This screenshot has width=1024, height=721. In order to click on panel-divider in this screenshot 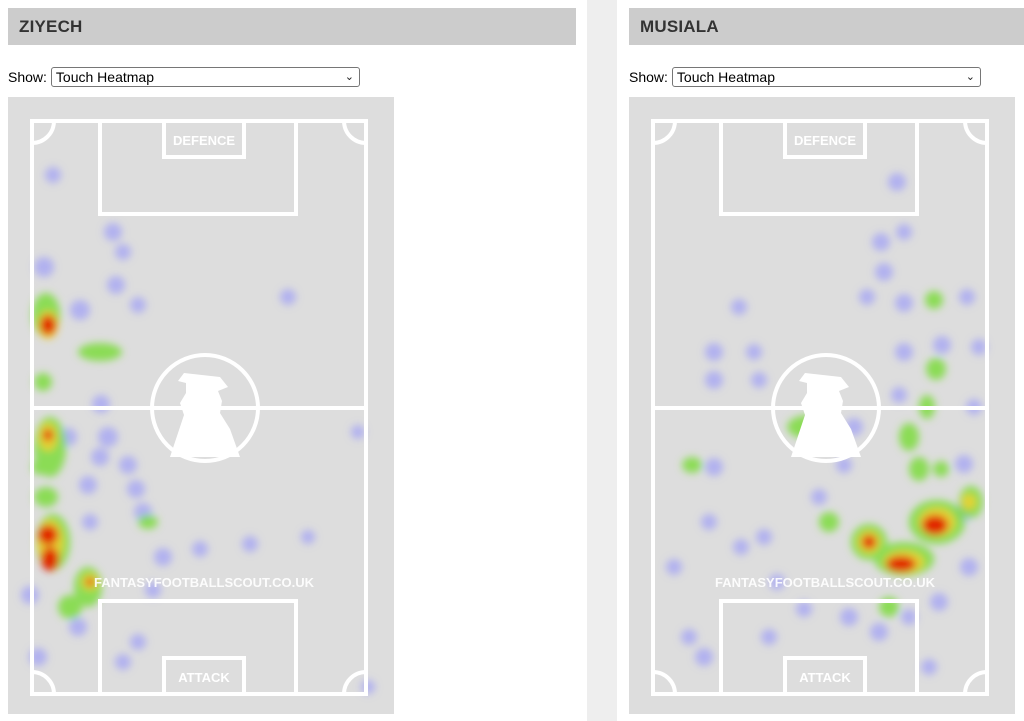, I will do `click(602, 360)`.